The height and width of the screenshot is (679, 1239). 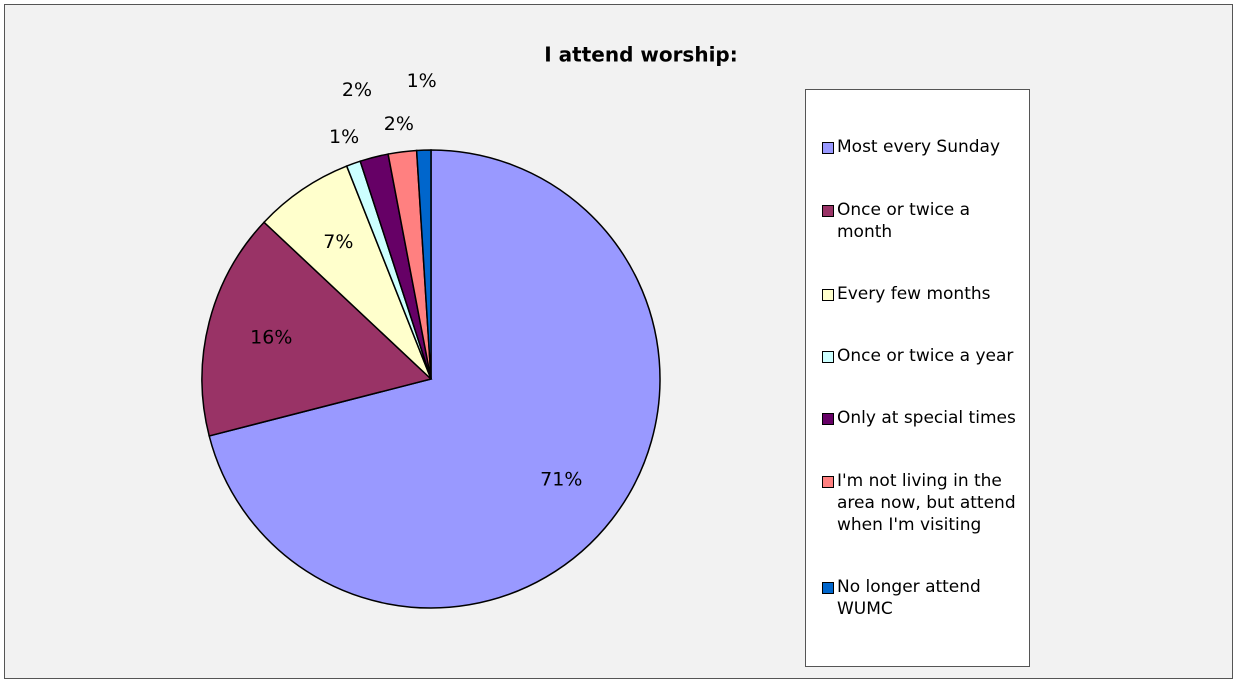 I want to click on legend-item: Once or twice a month, so click(x=925, y=221).